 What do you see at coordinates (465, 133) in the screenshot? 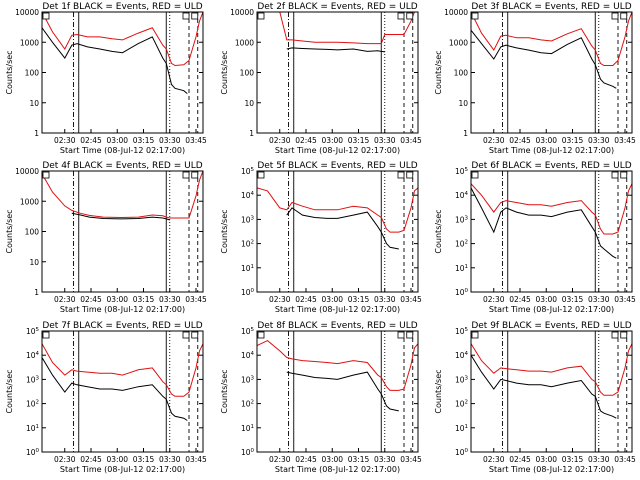
I see `y-tick-label: 1` at bounding box center [465, 133].